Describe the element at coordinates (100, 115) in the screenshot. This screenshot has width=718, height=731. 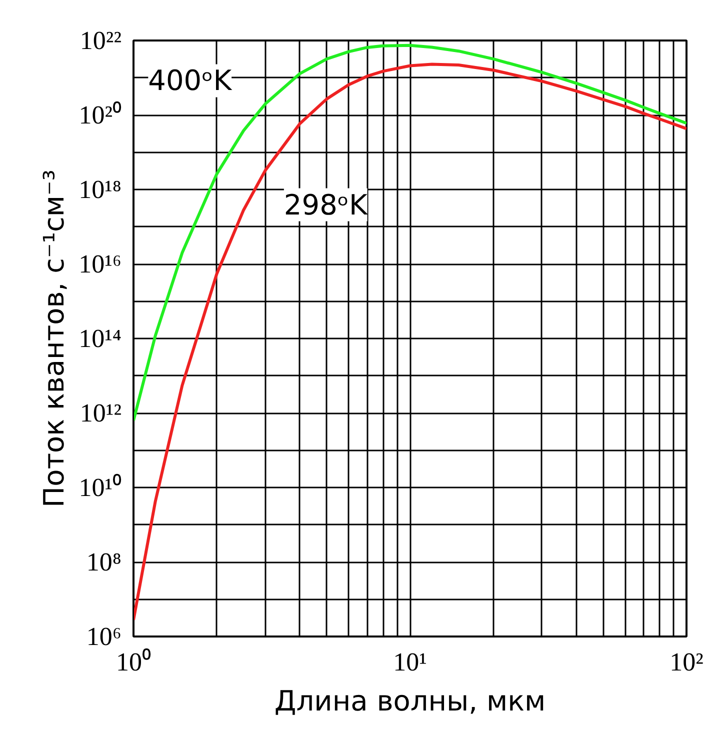
I see `y-tick-label: 10²⁰` at that location.